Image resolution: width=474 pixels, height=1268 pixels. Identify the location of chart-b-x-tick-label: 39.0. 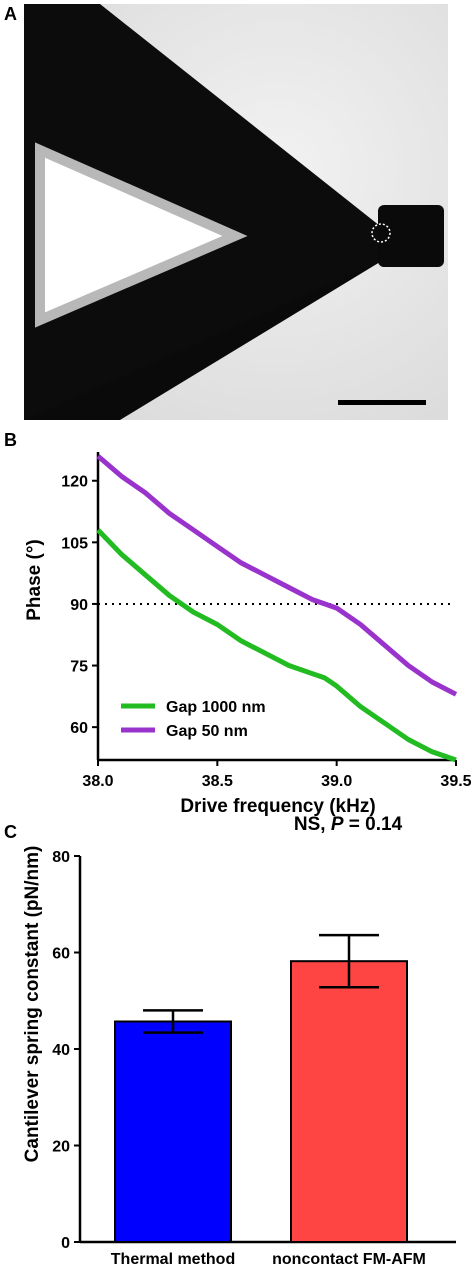
(336, 781).